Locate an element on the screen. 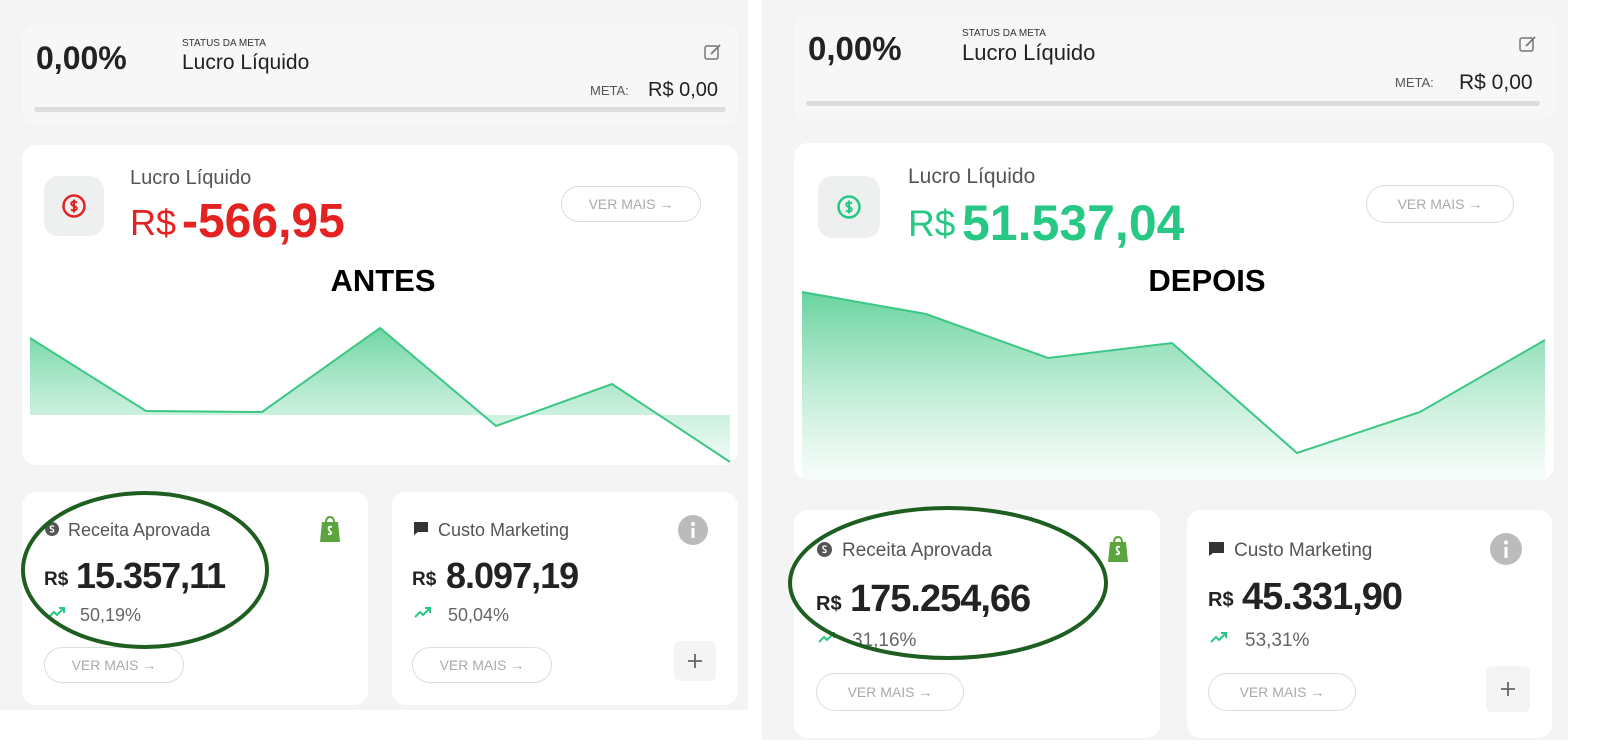  profit-value: 51.537,04 is located at coordinates (1073, 223).